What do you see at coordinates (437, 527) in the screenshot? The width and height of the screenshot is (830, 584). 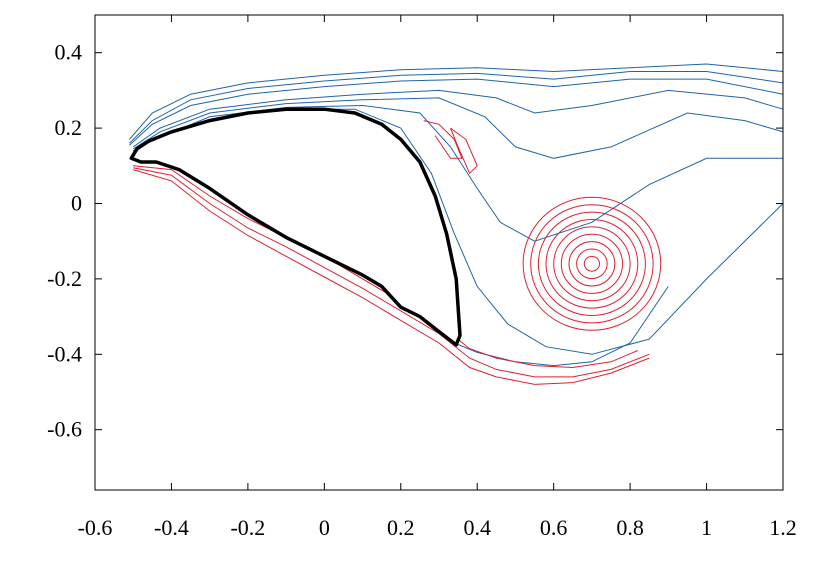 I see `x-tick-labels: -0.6 -0.4 -0.2 0 0.2 0.4 0.6 0.8 1 1.2` at bounding box center [437, 527].